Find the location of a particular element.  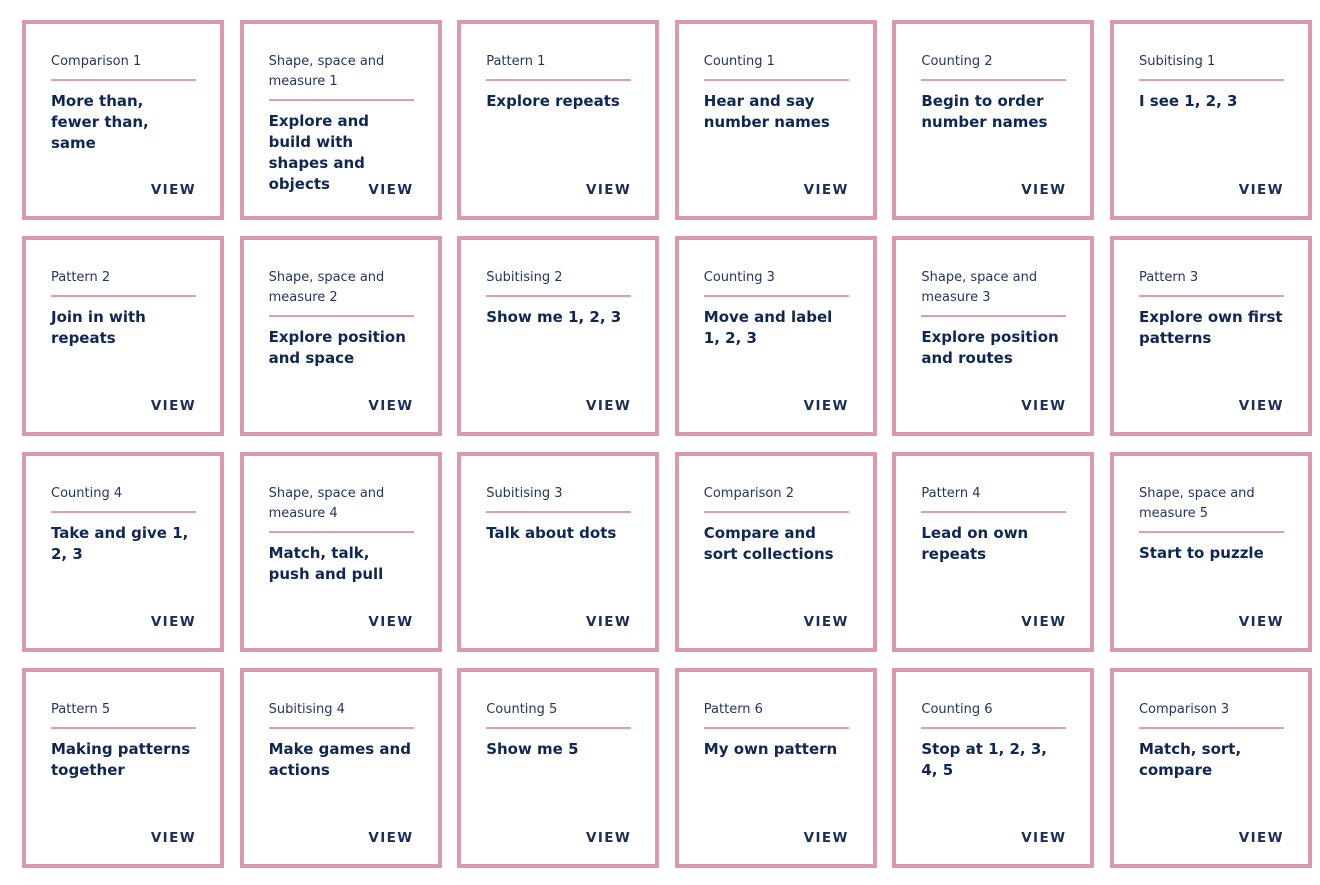

activity-card: Counting 6 Stop at 1, 2, 3, 4, 5 VIEW is located at coordinates (993, 768).